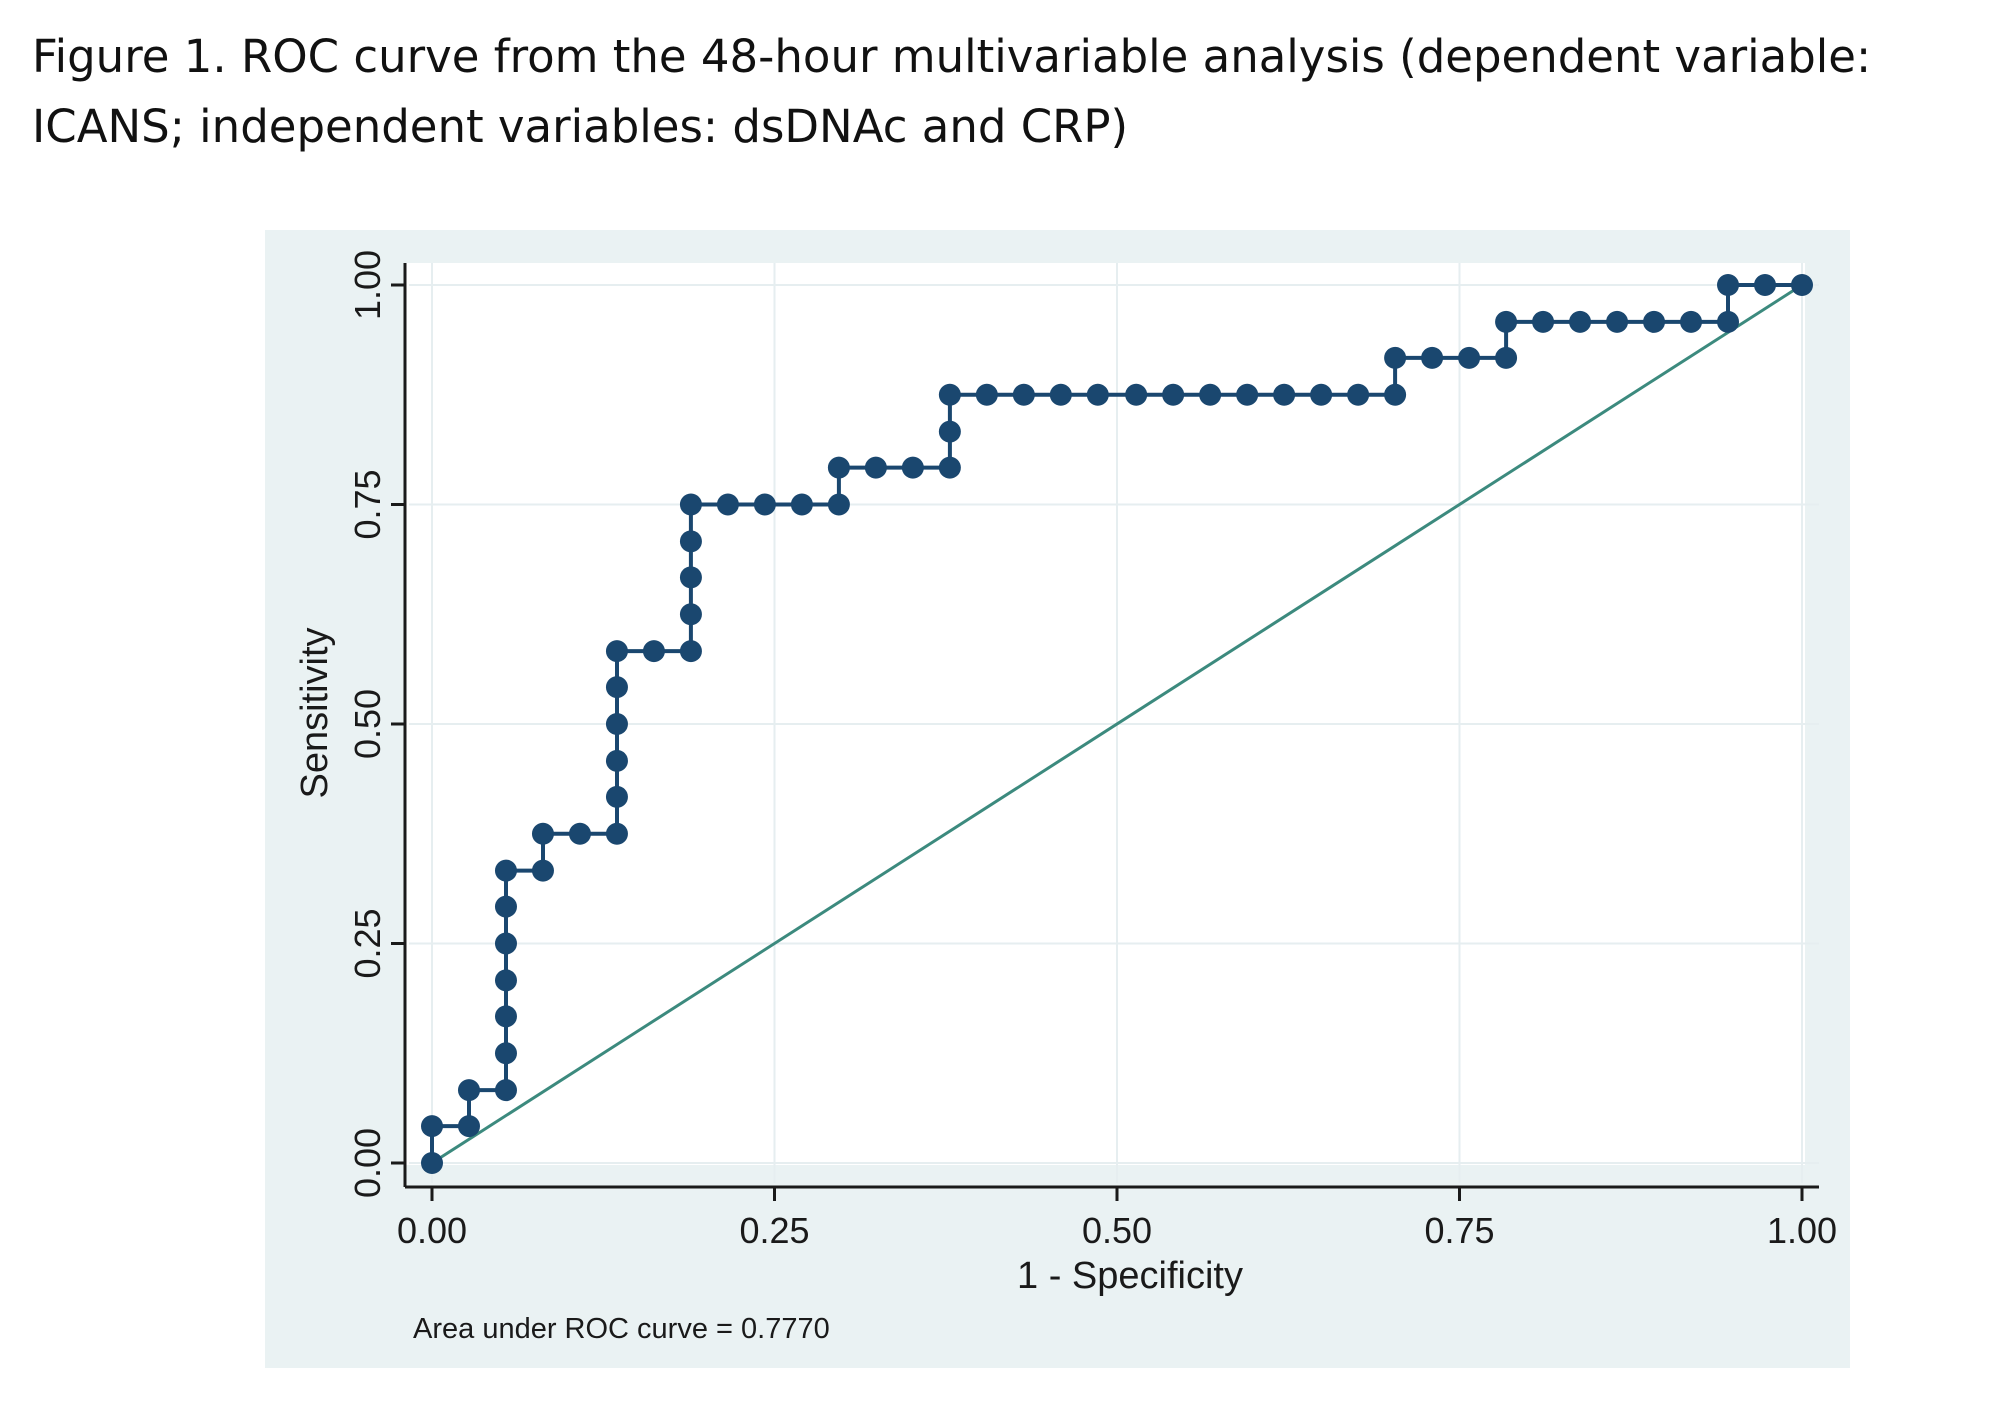  What do you see at coordinates (432, 1230) in the screenshot?
I see `x-tick-label: 0.00` at bounding box center [432, 1230].